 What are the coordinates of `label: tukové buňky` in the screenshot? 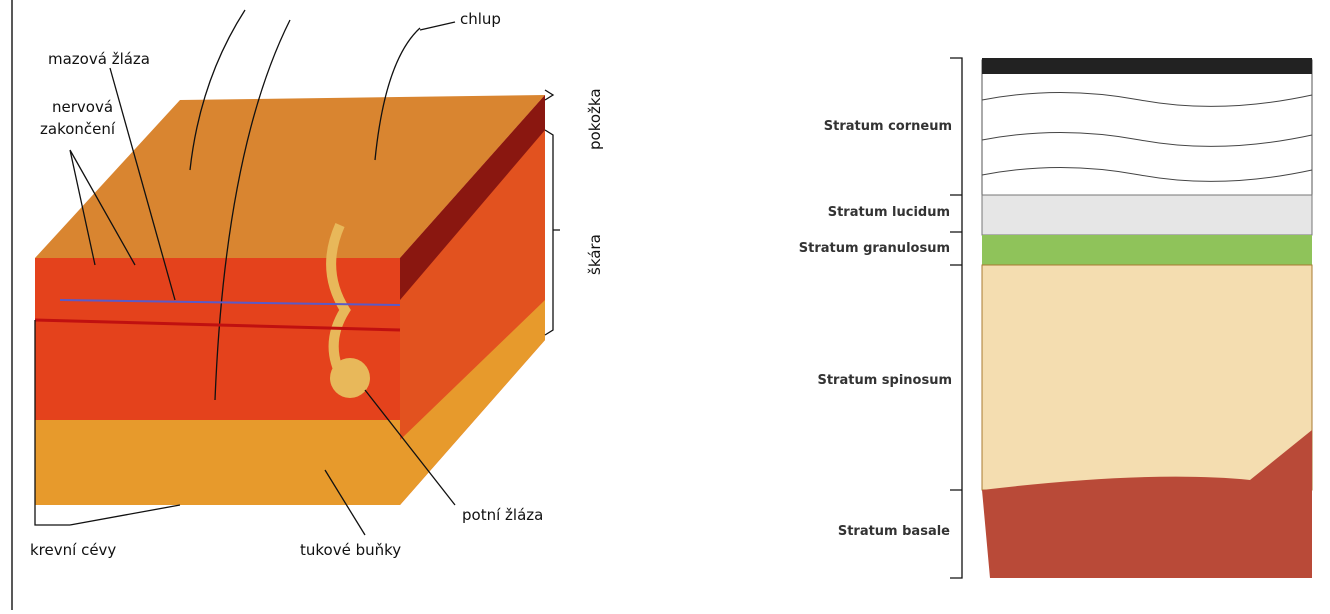 It's located at (350, 550).